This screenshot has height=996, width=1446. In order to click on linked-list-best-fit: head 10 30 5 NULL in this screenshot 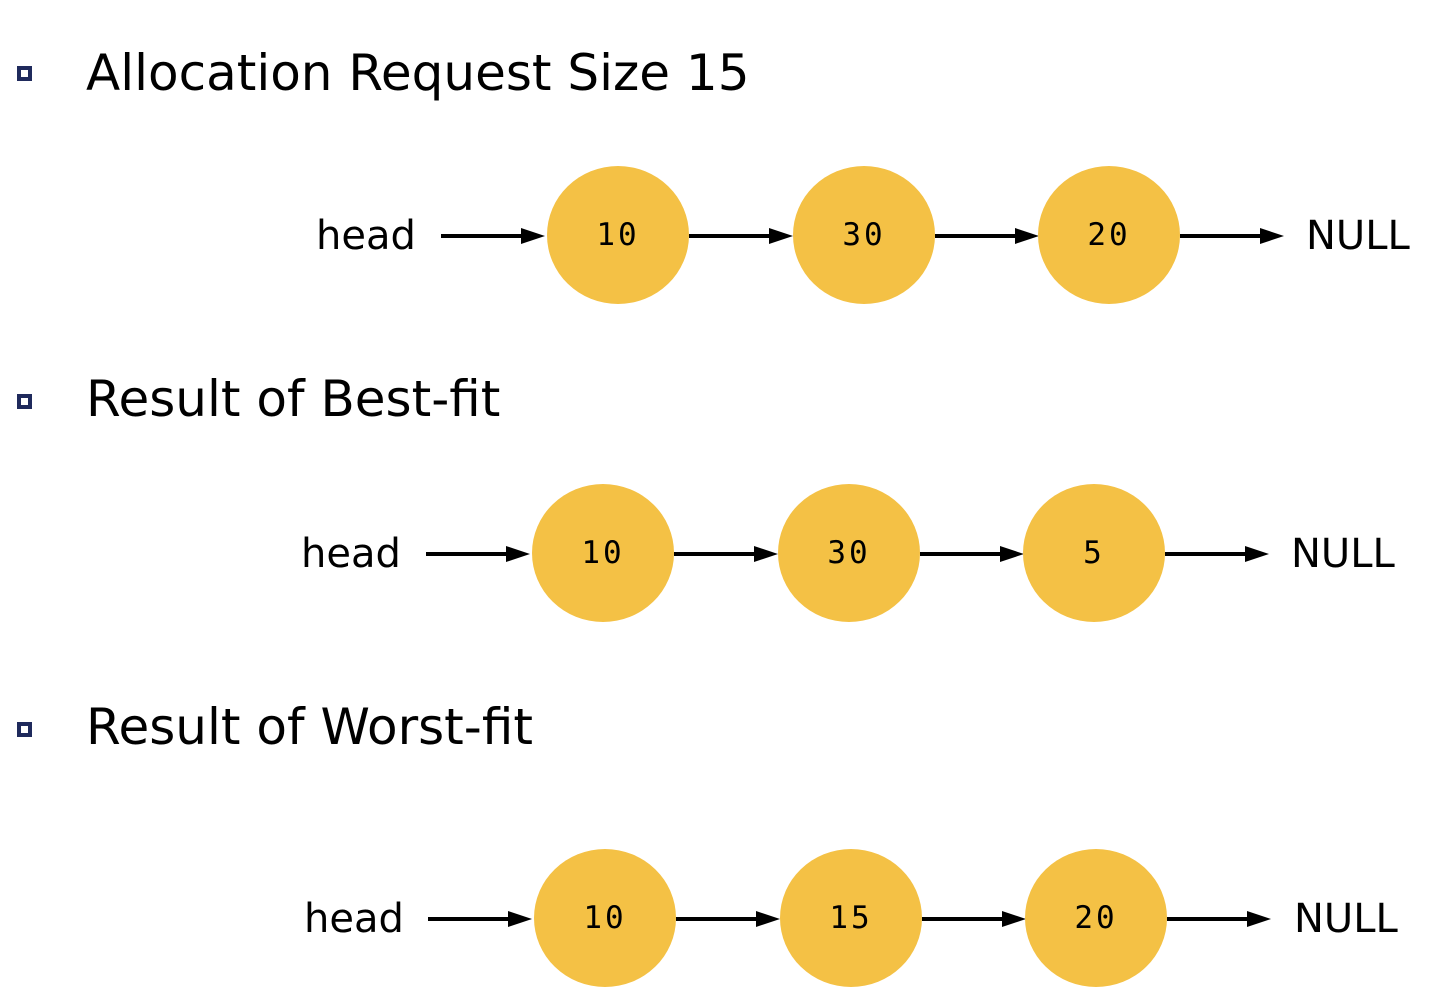, I will do `click(723, 554)`.